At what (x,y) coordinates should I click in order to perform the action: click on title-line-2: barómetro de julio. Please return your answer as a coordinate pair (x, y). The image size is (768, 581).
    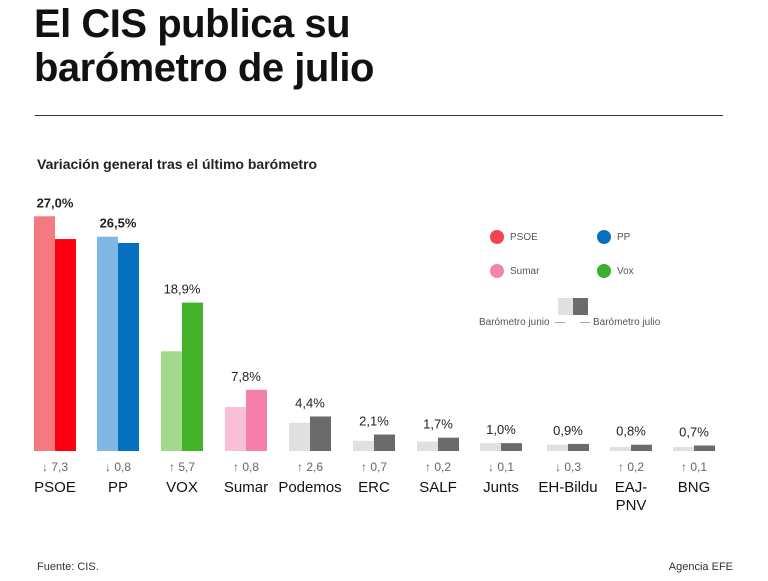
    Looking at the image, I should click on (204, 68).